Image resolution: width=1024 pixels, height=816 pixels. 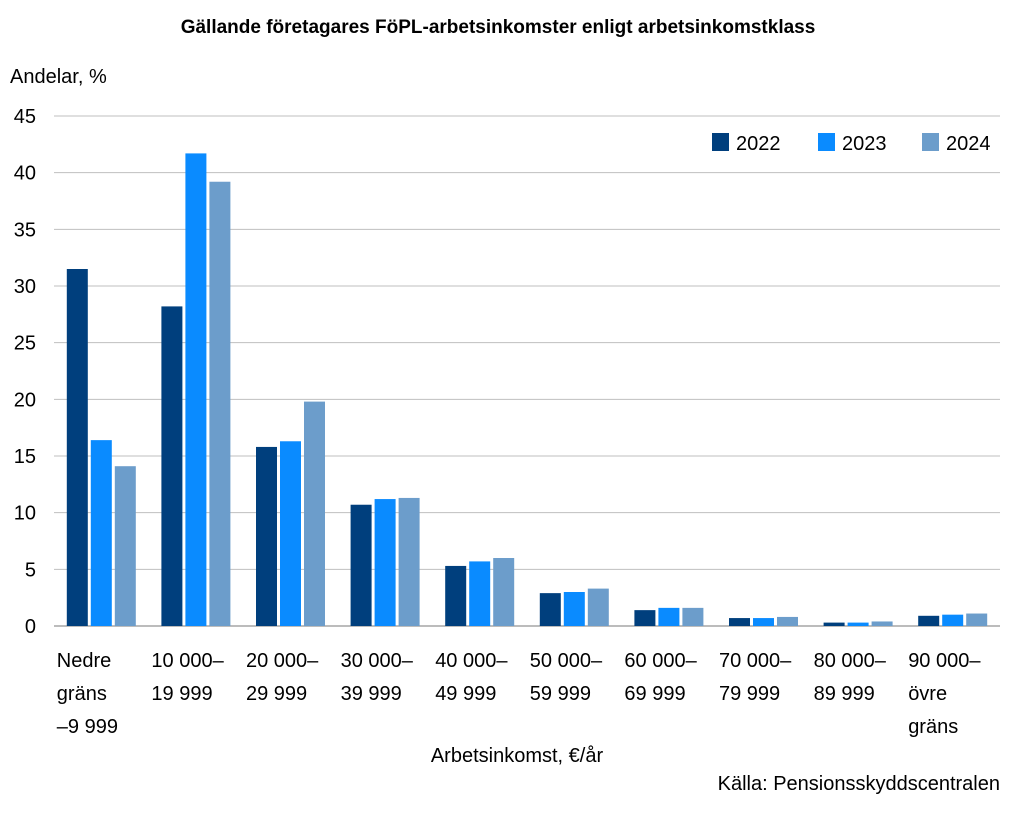 I want to click on x-tick-label: 40 000–, so click(x=471, y=661).